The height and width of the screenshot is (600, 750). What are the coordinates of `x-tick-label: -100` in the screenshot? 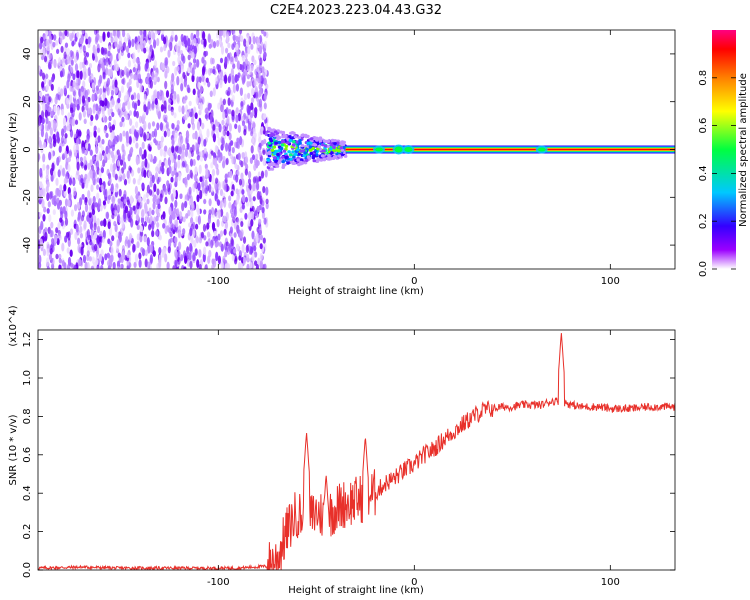 It's located at (218, 281).